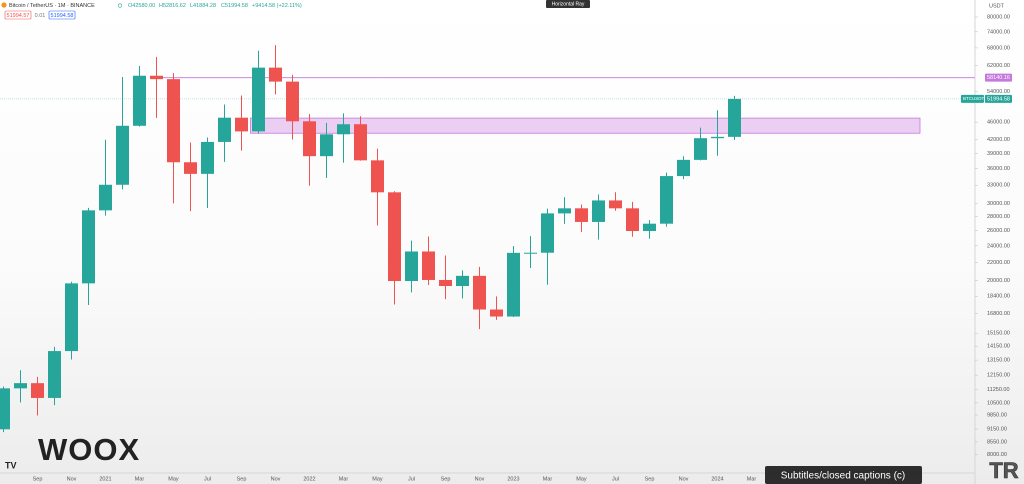 This screenshot has width=1024, height=484. What do you see at coordinates (4, 5) in the screenshot?
I see `symbol-icon` at bounding box center [4, 5].